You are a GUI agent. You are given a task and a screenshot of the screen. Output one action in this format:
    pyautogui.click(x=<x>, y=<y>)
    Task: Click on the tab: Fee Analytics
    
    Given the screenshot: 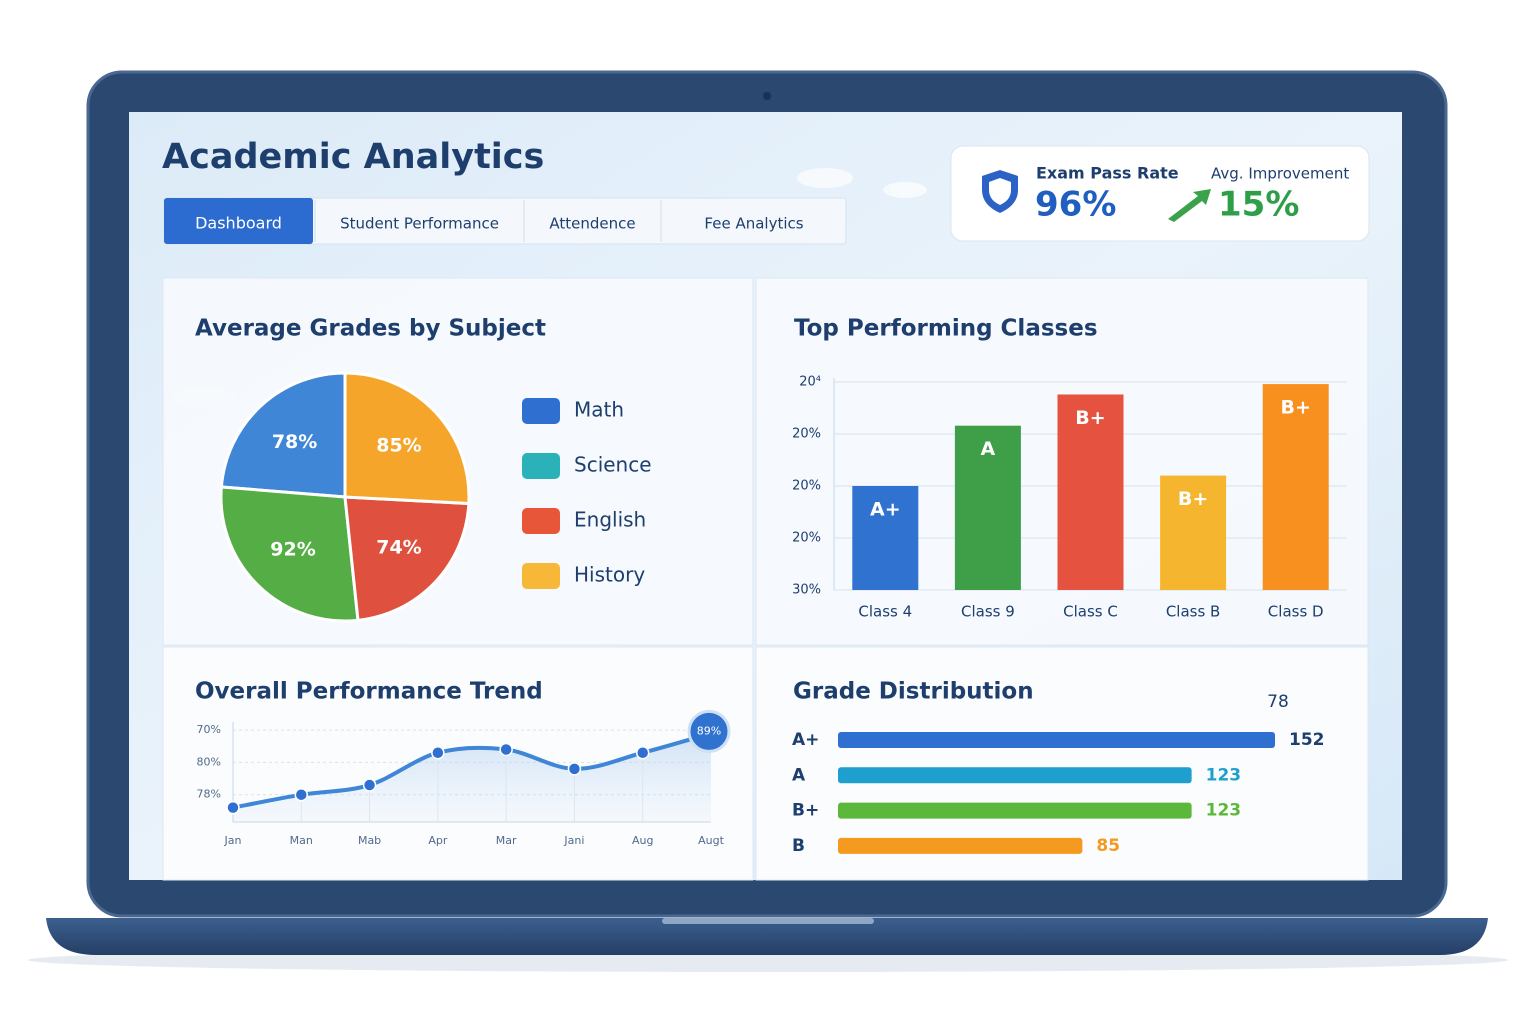 What is the action you would take?
    pyautogui.click(x=732, y=221)
    